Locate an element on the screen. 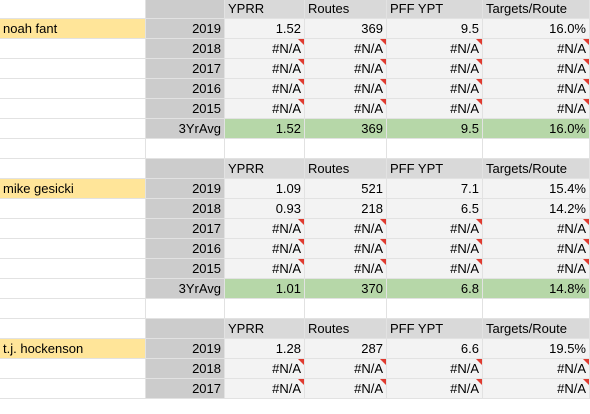 This screenshot has height=414, width=590. value-cell: 369 is located at coordinates (346, 29).